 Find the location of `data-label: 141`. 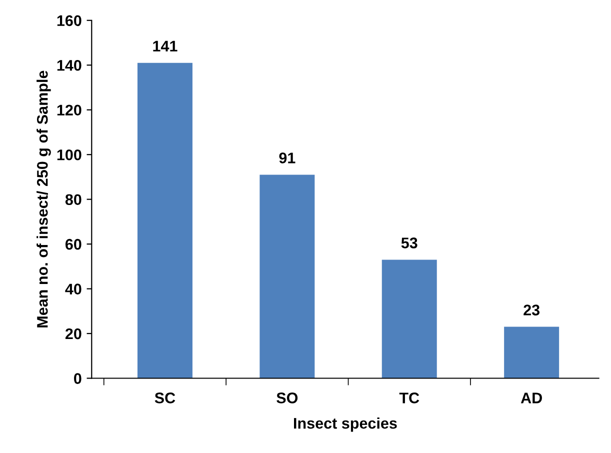

data-label: 141 is located at coordinates (165, 46).